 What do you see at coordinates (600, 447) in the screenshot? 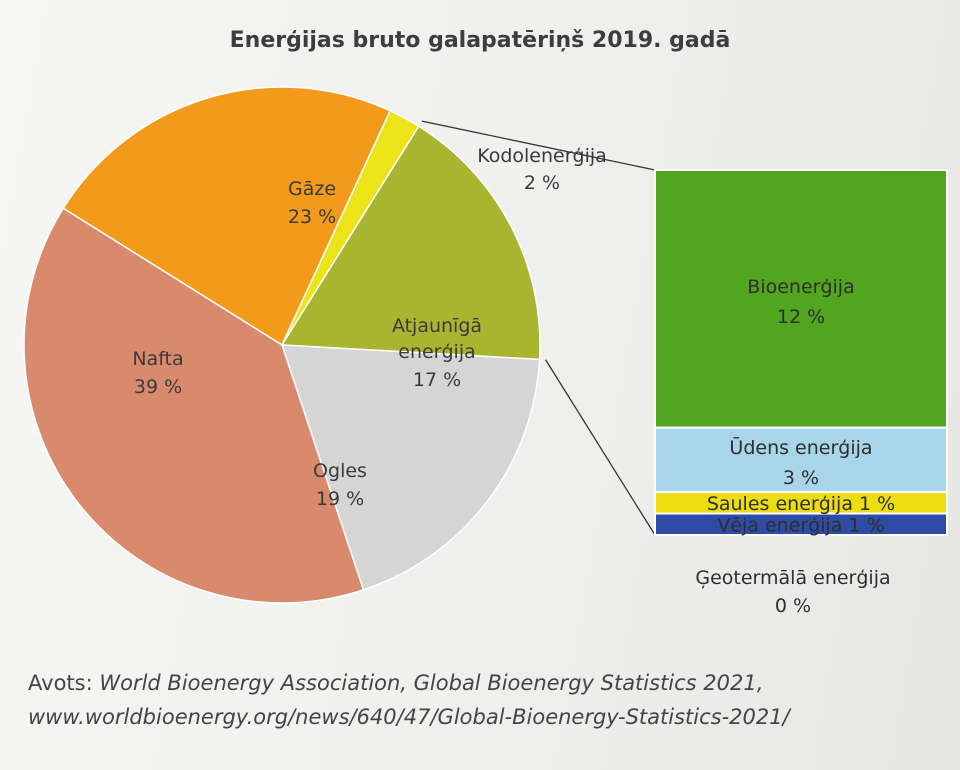
I see `connector-line-bottom` at bounding box center [600, 447].